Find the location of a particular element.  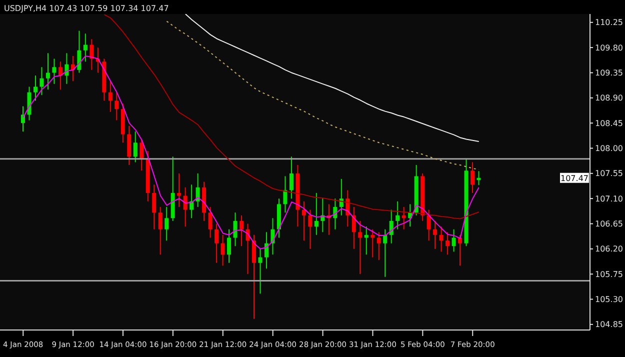

text: 107.47 is located at coordinates (574, 178).